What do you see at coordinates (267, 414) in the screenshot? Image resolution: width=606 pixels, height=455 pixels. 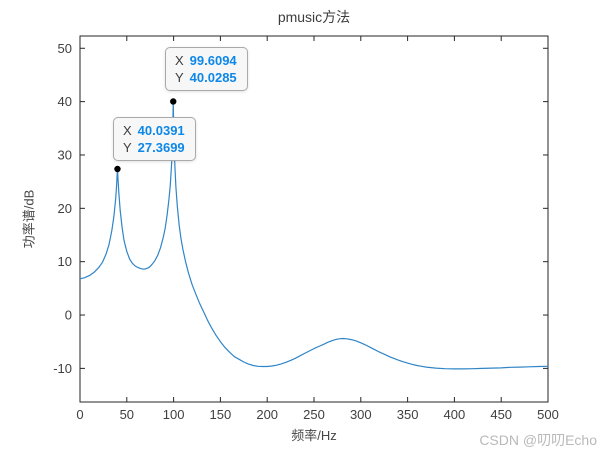 I see `x-tick-label: 200` at bounding box center [267, 414].